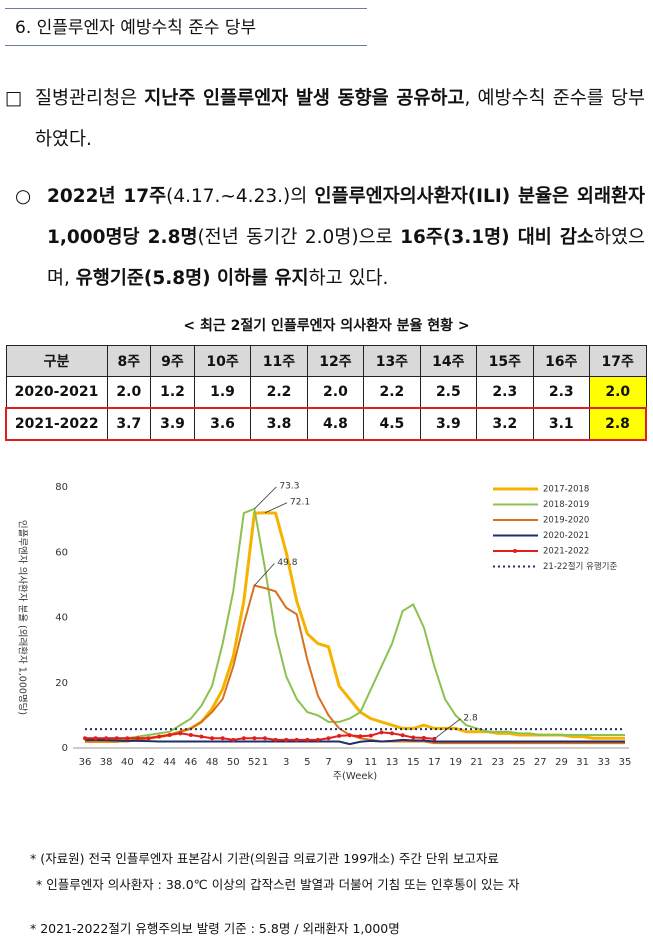 Image resolution: width=653 pixels, height=940 pixels. What do you see at coordinates (335, 424) in the screenshot?
I see `table-cell: 4.8` at bounding box center [335, 424].